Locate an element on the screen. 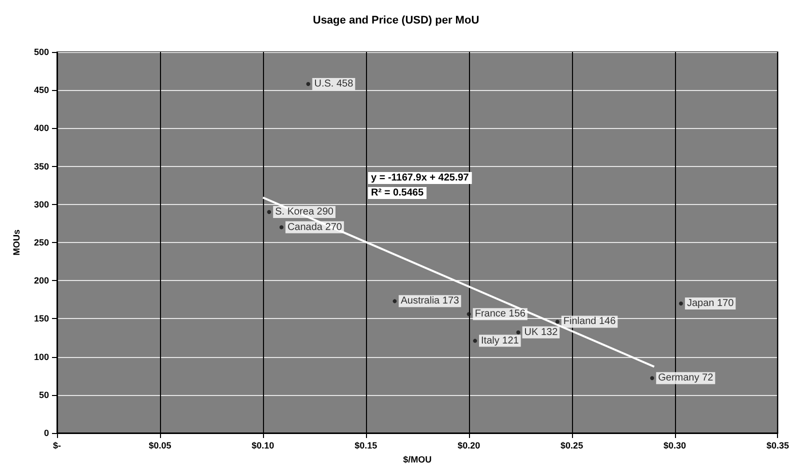 The height and width of the screenshot is (474, 792). y-tick-label: 500 is located at coordinates (41, 52).